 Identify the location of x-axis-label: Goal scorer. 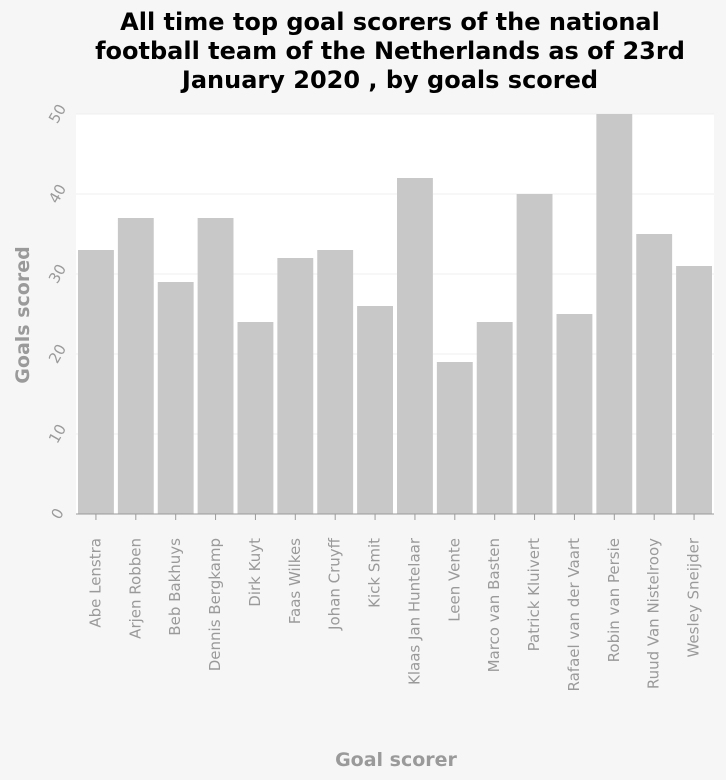
(396, 760).